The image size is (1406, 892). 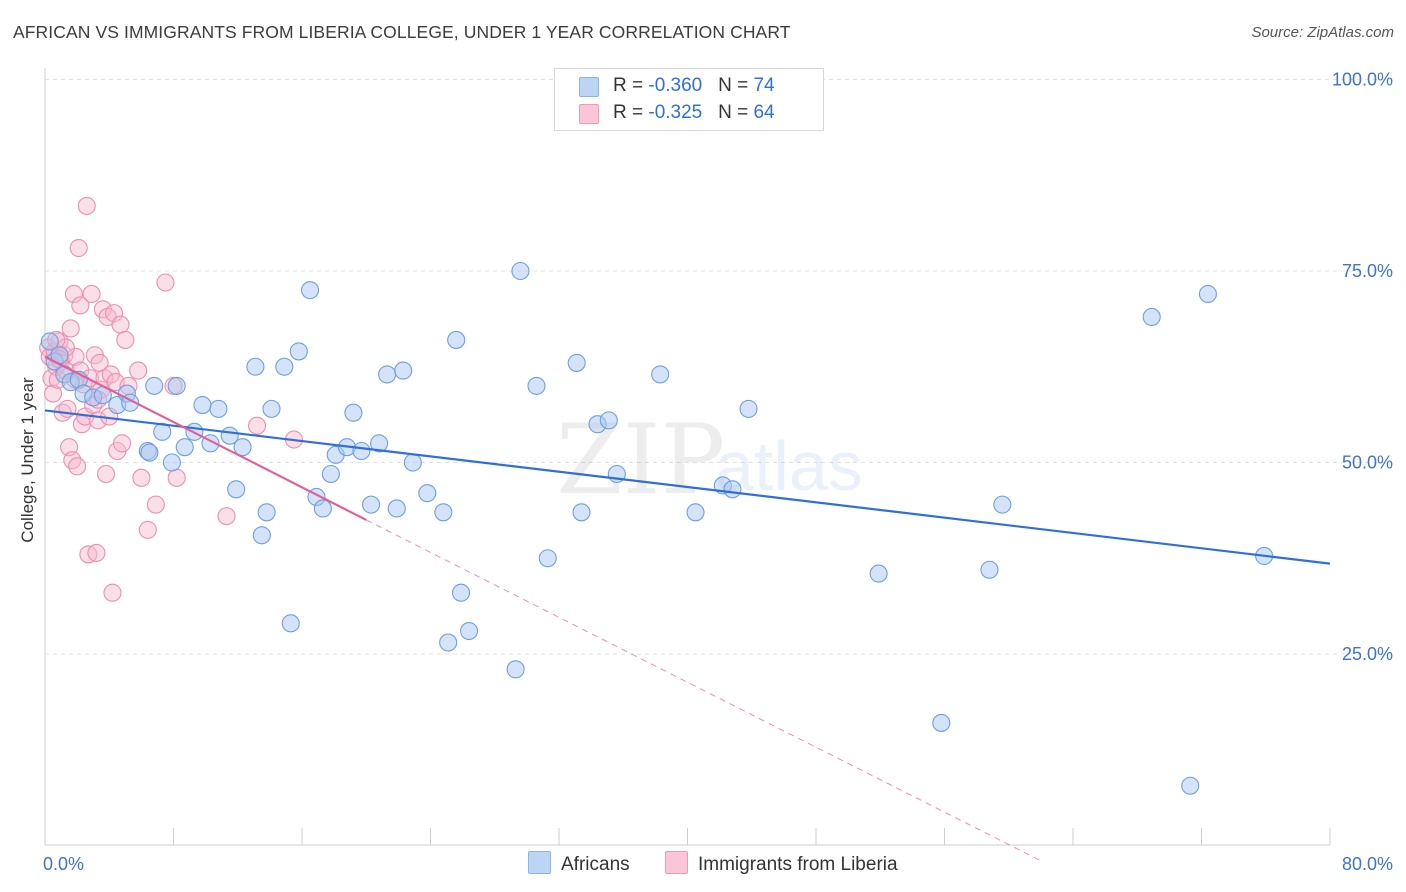 What do you see at coordinates (595, 864) in the screenshot?
I see `bottom-legend-label: Africans` at bounding box center [595, 864].